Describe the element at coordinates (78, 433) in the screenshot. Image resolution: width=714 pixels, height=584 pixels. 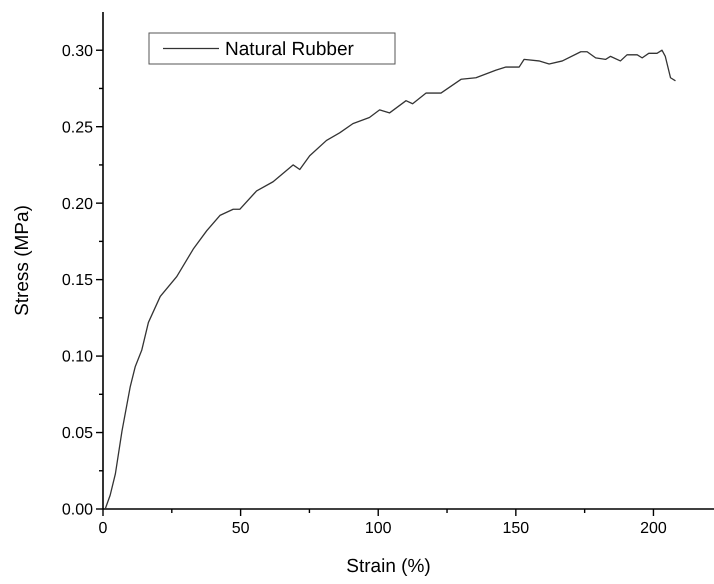
I see `y-tick-label: 0.05` at that location.